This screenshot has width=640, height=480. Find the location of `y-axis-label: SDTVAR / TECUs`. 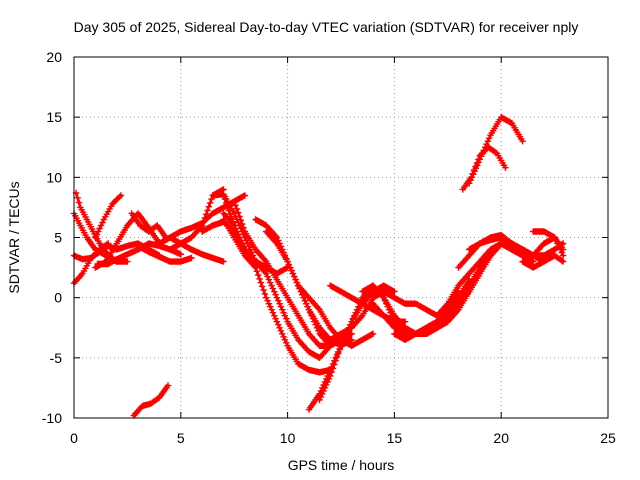

y-axis-label: SDTVAR / TECUs is located at coordinates (14, 237).